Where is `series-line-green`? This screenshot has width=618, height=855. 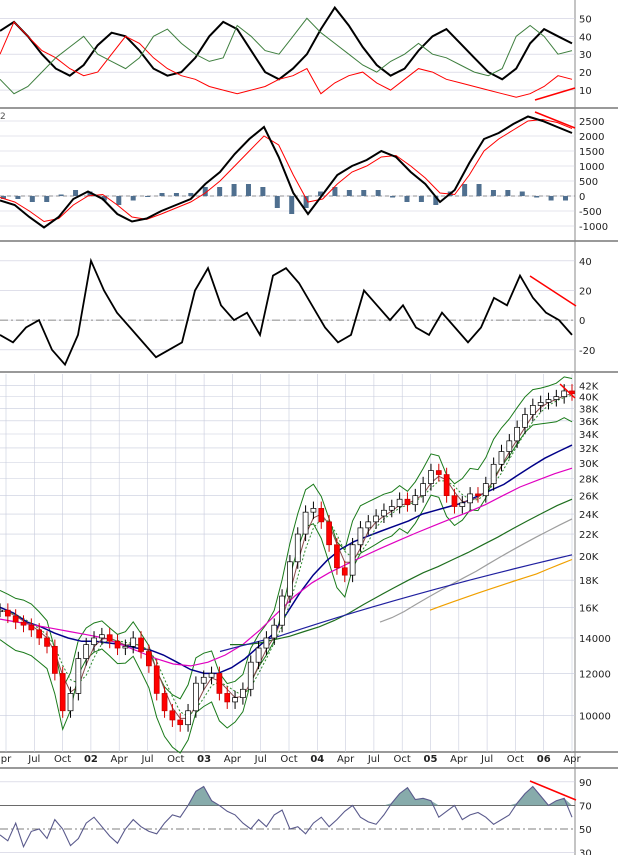 series-line-green is located at coordinates (286, 56).